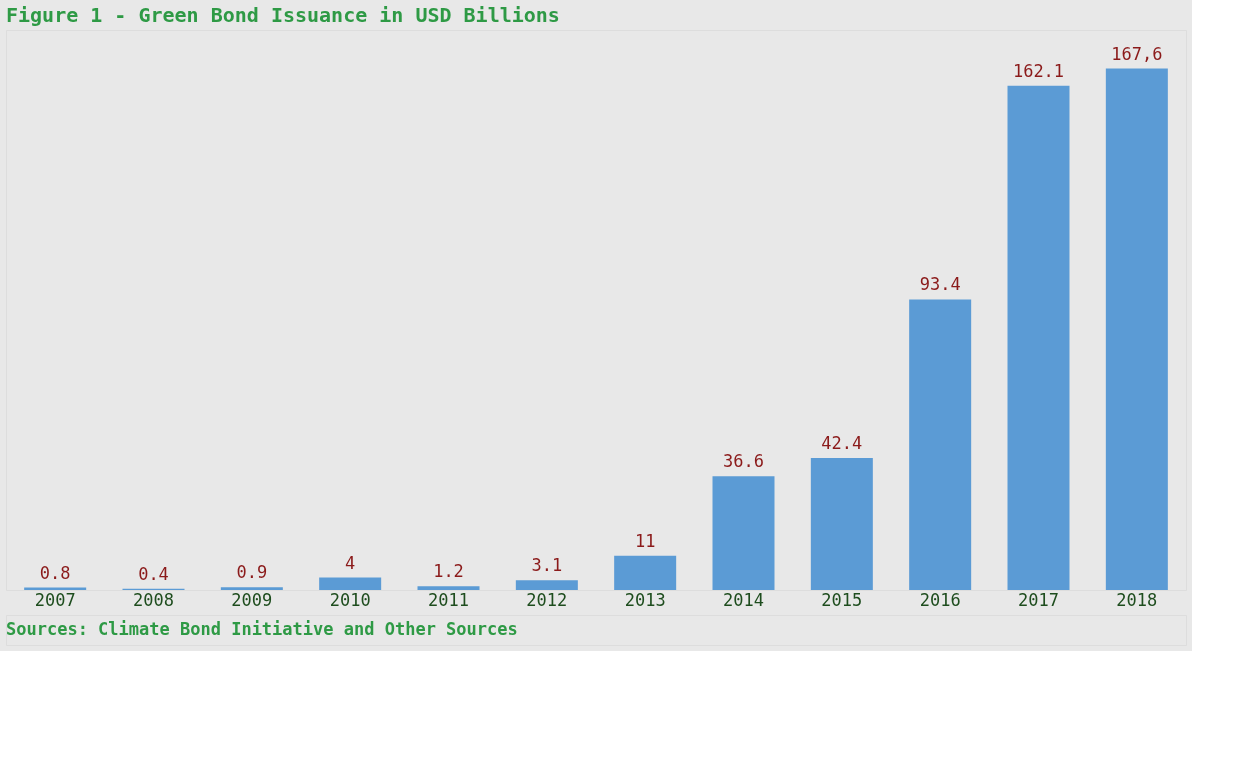 The image size is (1254, 761). Describe the element at coordinates (262, 629) in the screenshot. I see `source-note: Sources: Climate Bond Initiative and Other Sources` at that location.